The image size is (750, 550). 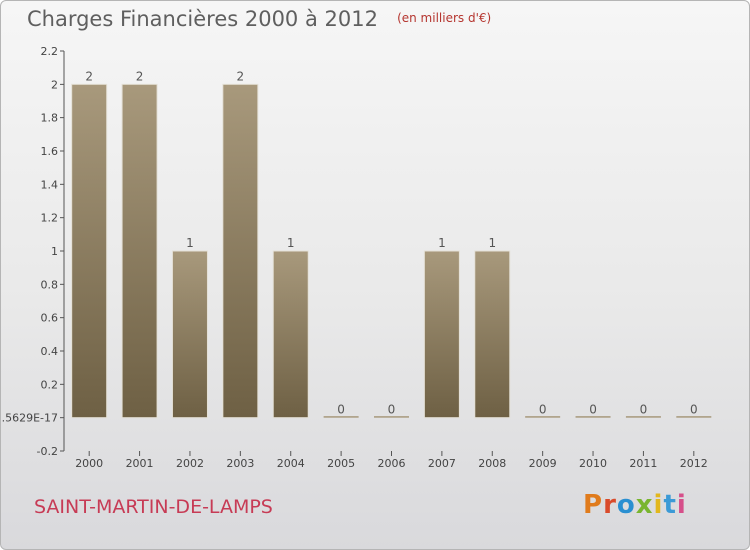 What do you see at coordinates (89, 251) in the screenshot?
I see `bar-2000` at bounding box center [89, 251].